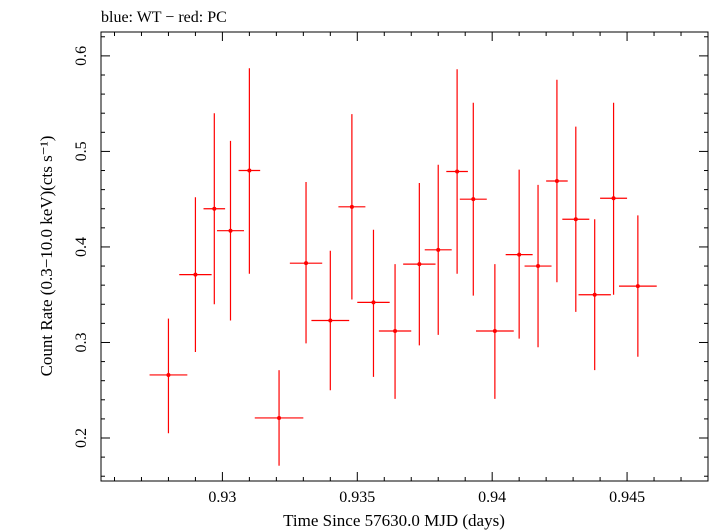  What do you see at coordinates (222, 497) in the screenshot?
I see `x-tick-label: 0.93` at bounding box center [222, 497].